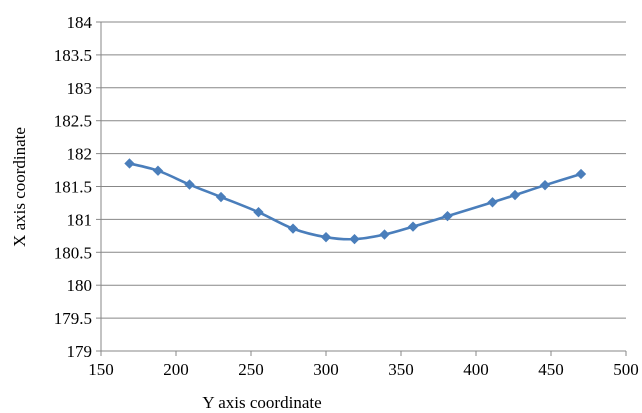 The width and height of the screenshot is (642, 413). What do you see at coordinates (80, 154) in the screenshot?
I see `y-tick-label: 182` at bounding box center [80, 154].